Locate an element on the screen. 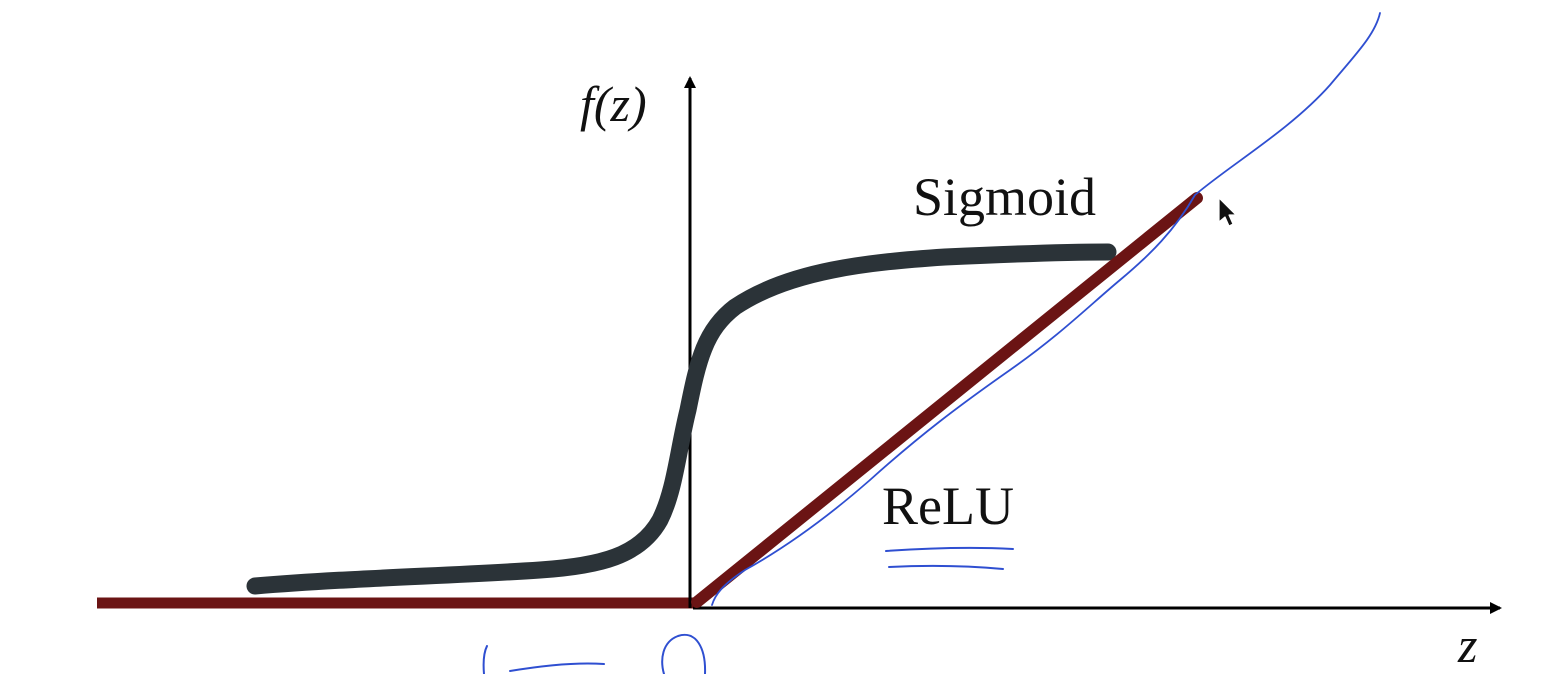 The image size is (1542, 674). ink-scribble-zero is located at coordinates (684, 653).